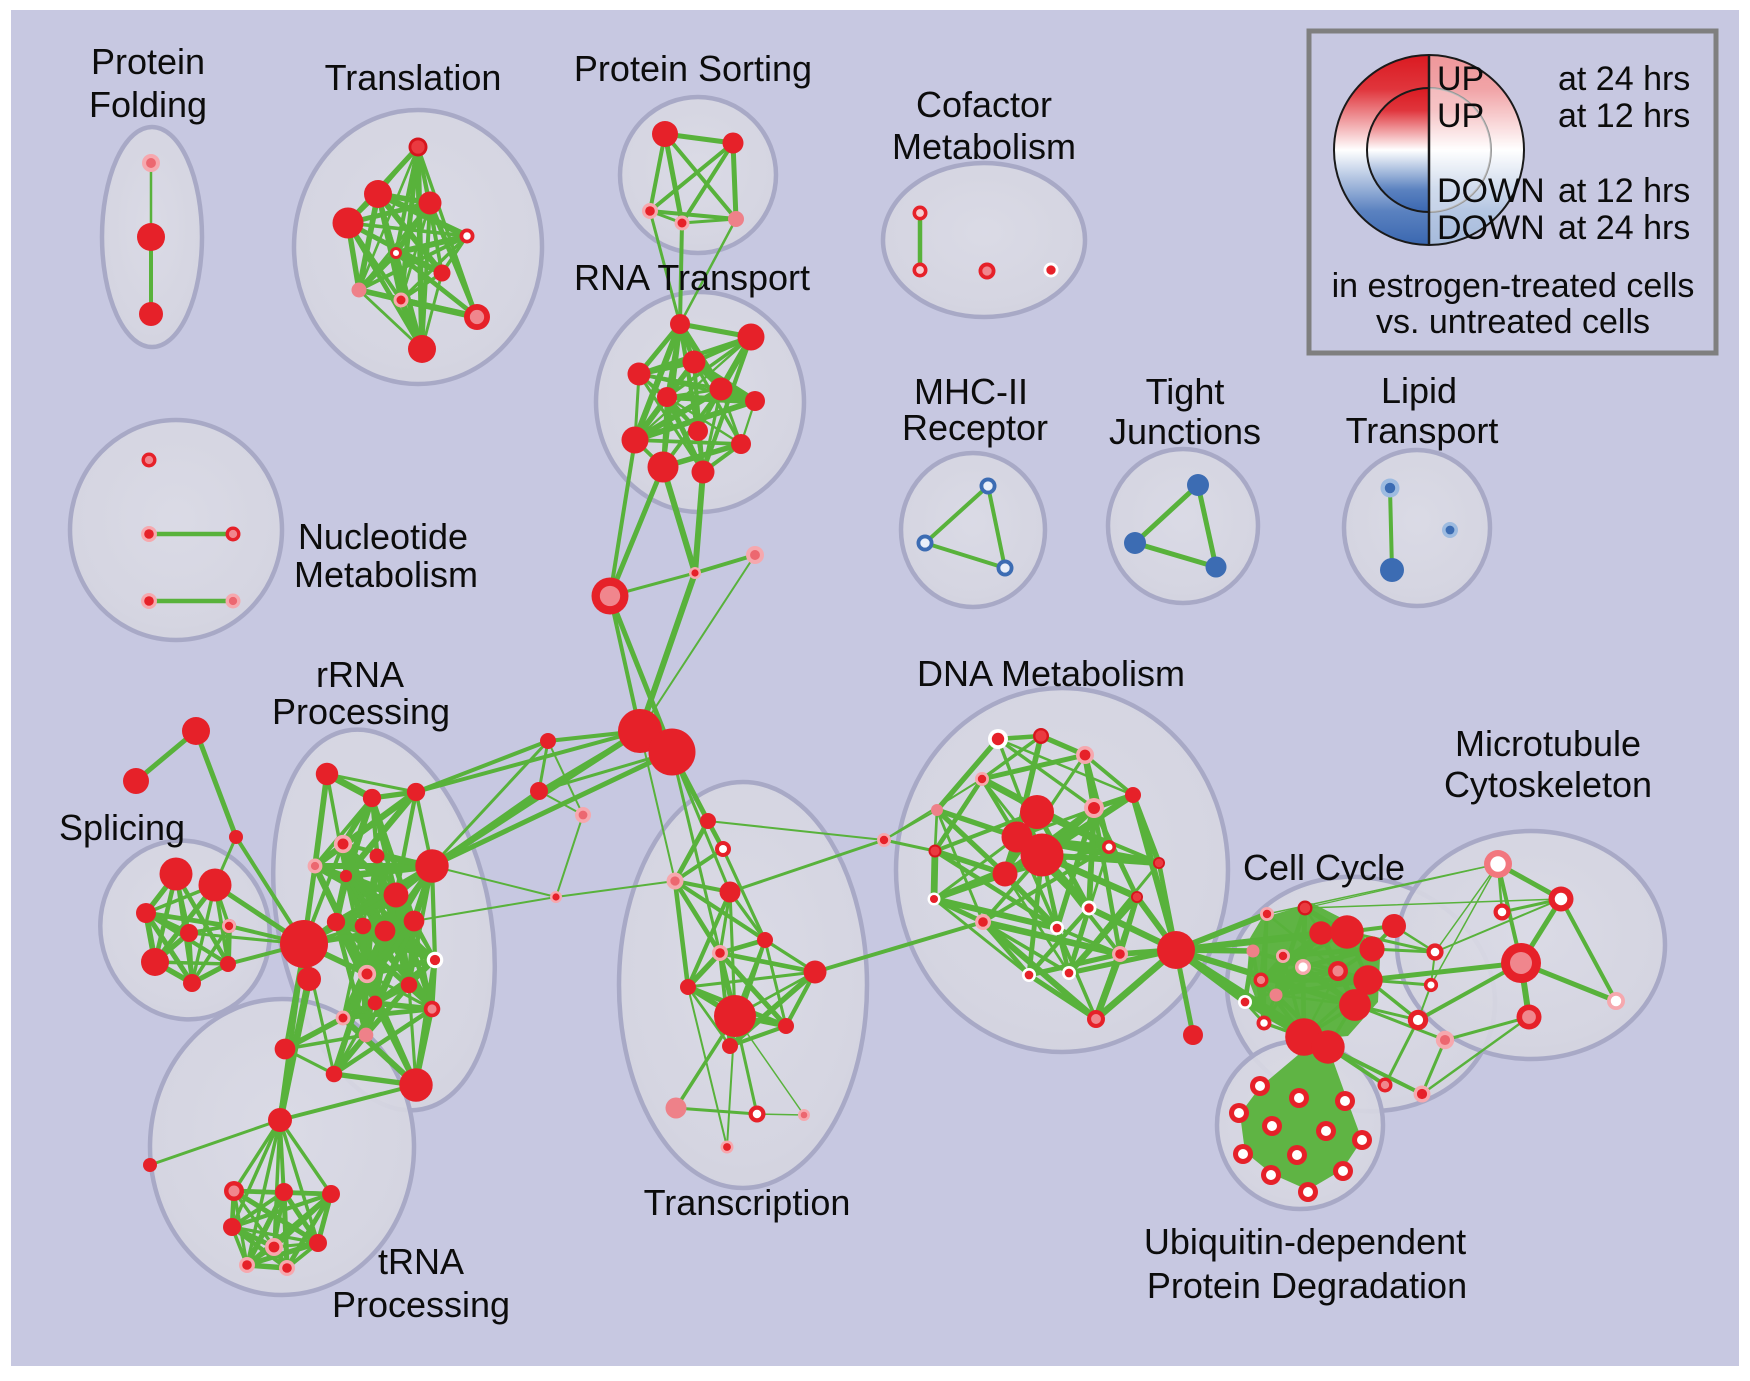 This screenshot has height=1381, width=1750. What do you see at coordinates (360, 674) in the screenshot?
I see `svg-text: rRNA` at bounding box center [360, 674].